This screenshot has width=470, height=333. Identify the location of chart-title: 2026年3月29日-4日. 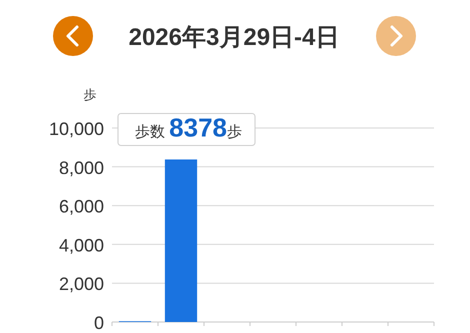
(234, 37).